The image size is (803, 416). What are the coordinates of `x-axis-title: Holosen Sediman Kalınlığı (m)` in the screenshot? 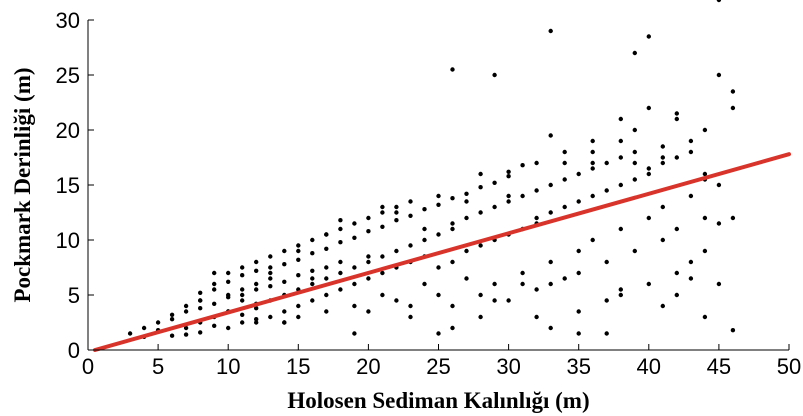 It's located at (438, 400).